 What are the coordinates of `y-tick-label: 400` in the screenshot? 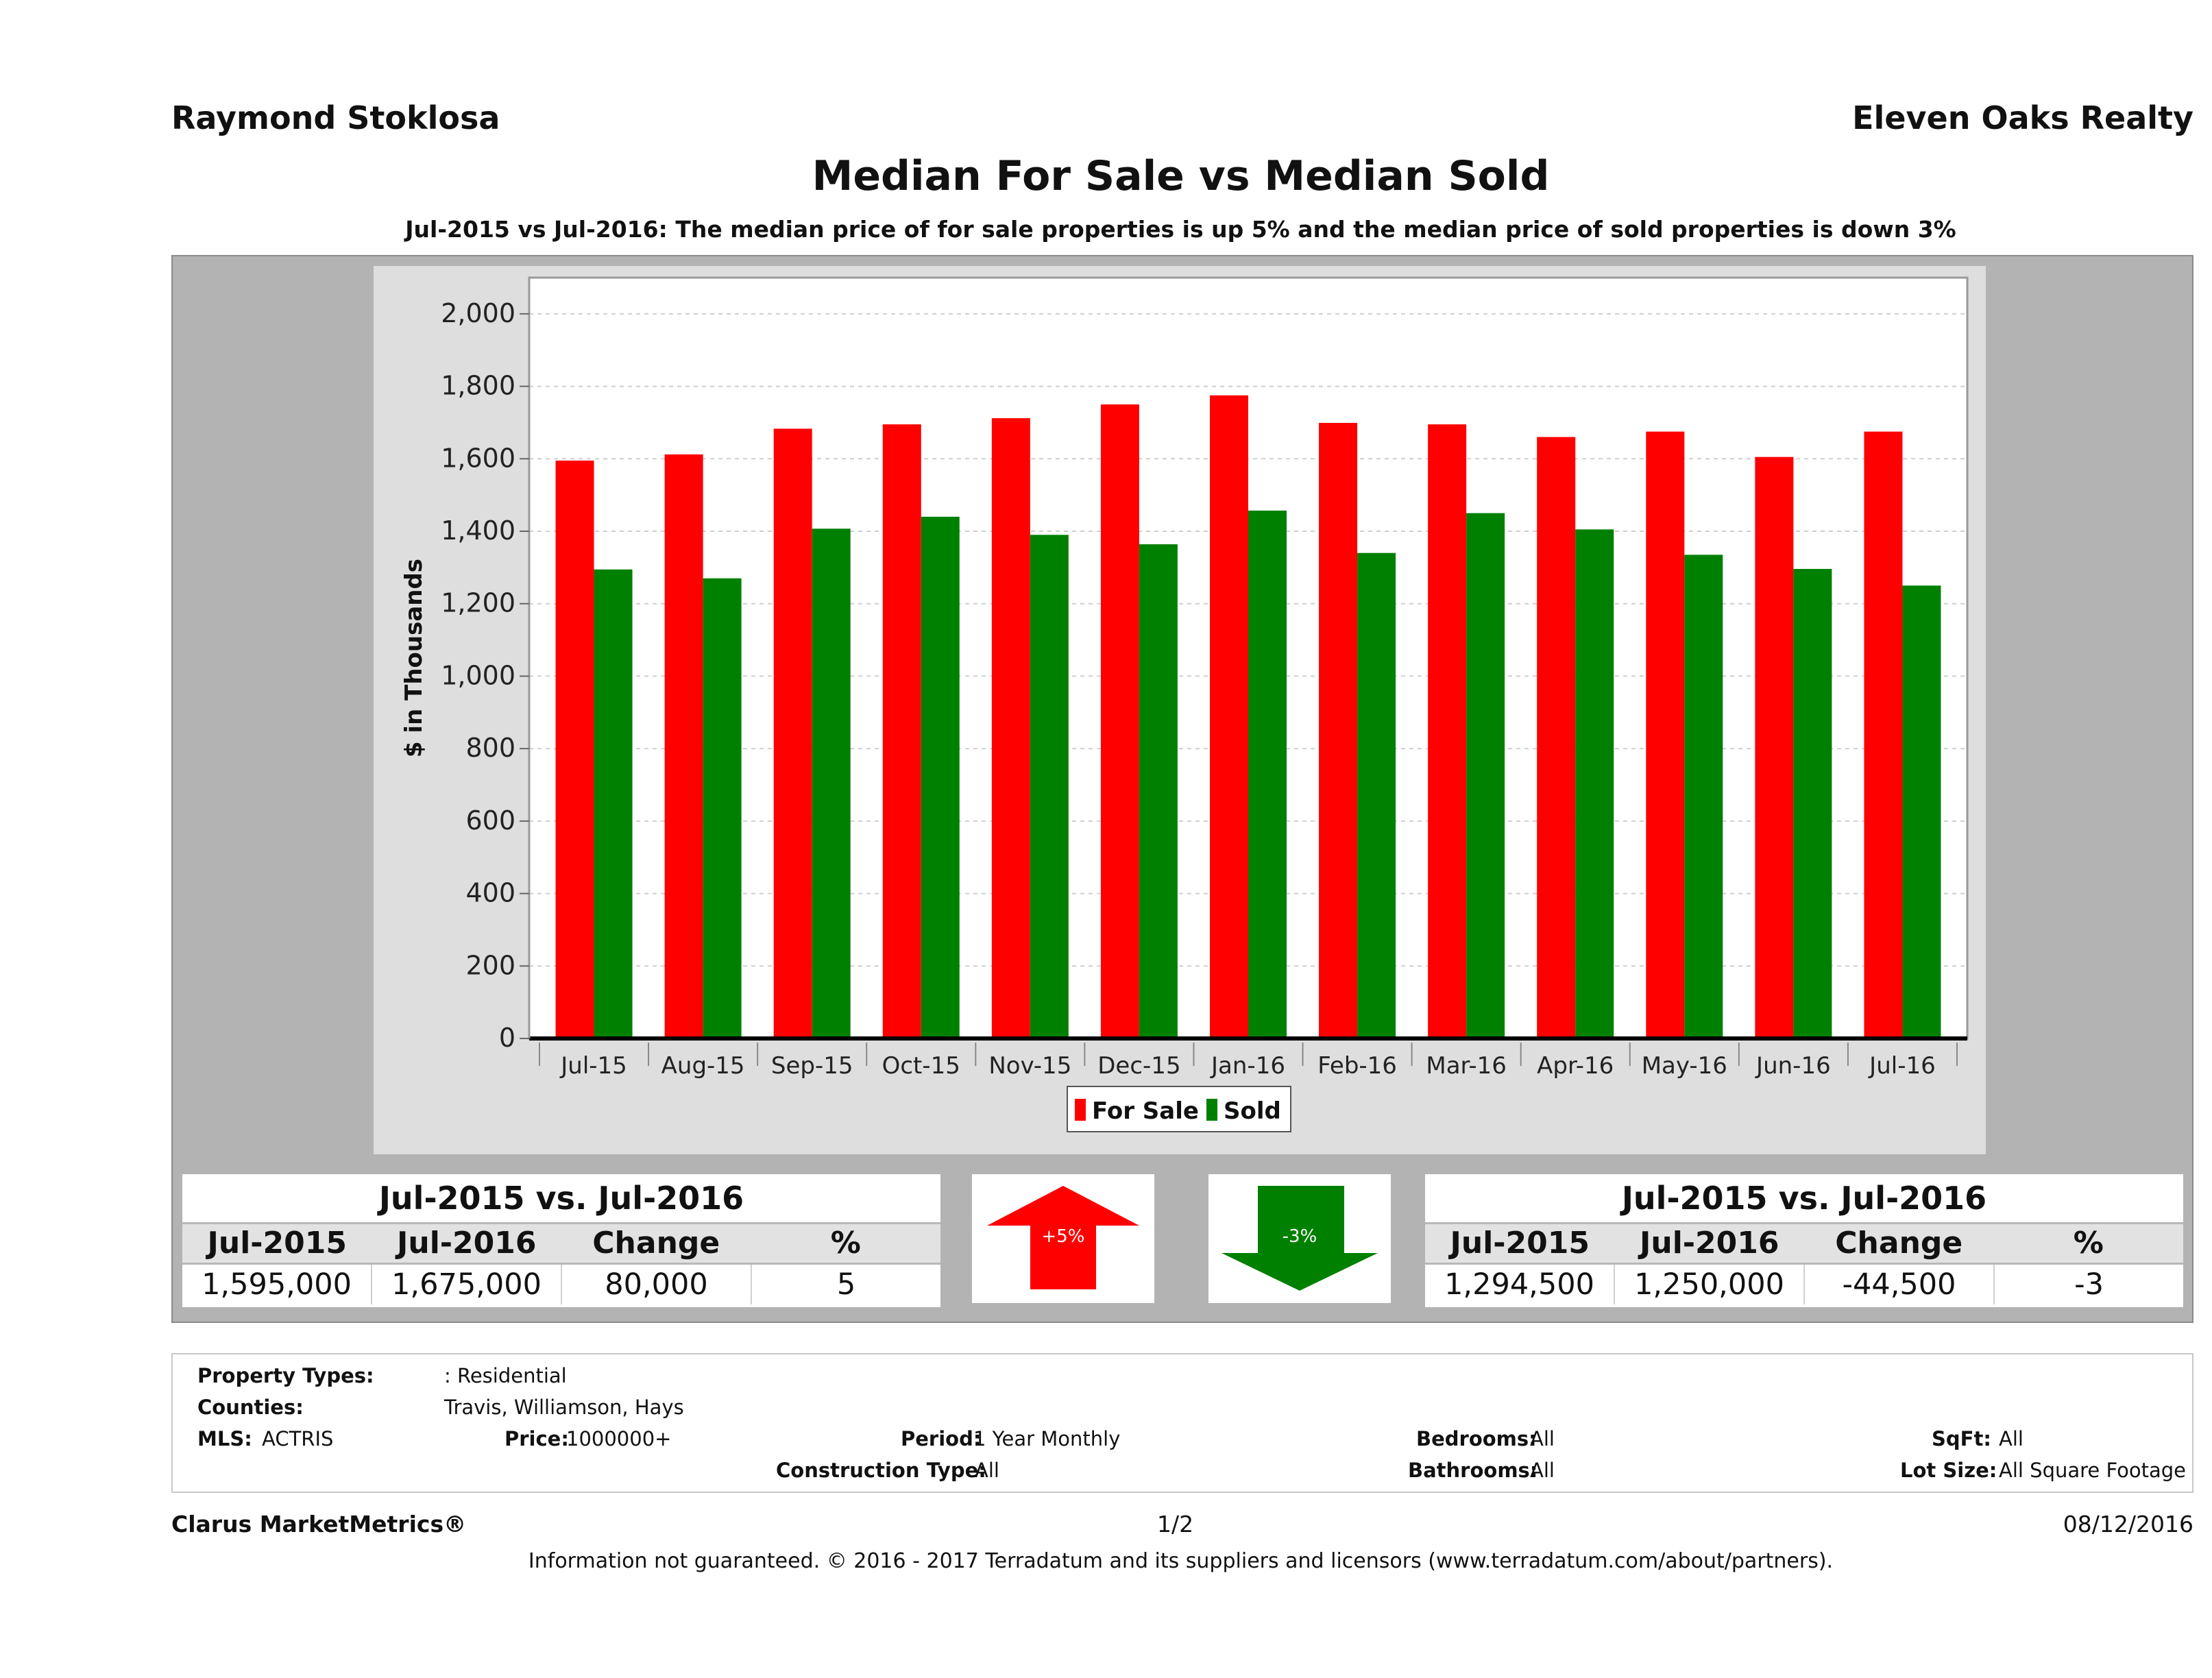 It's located at (490, 893).